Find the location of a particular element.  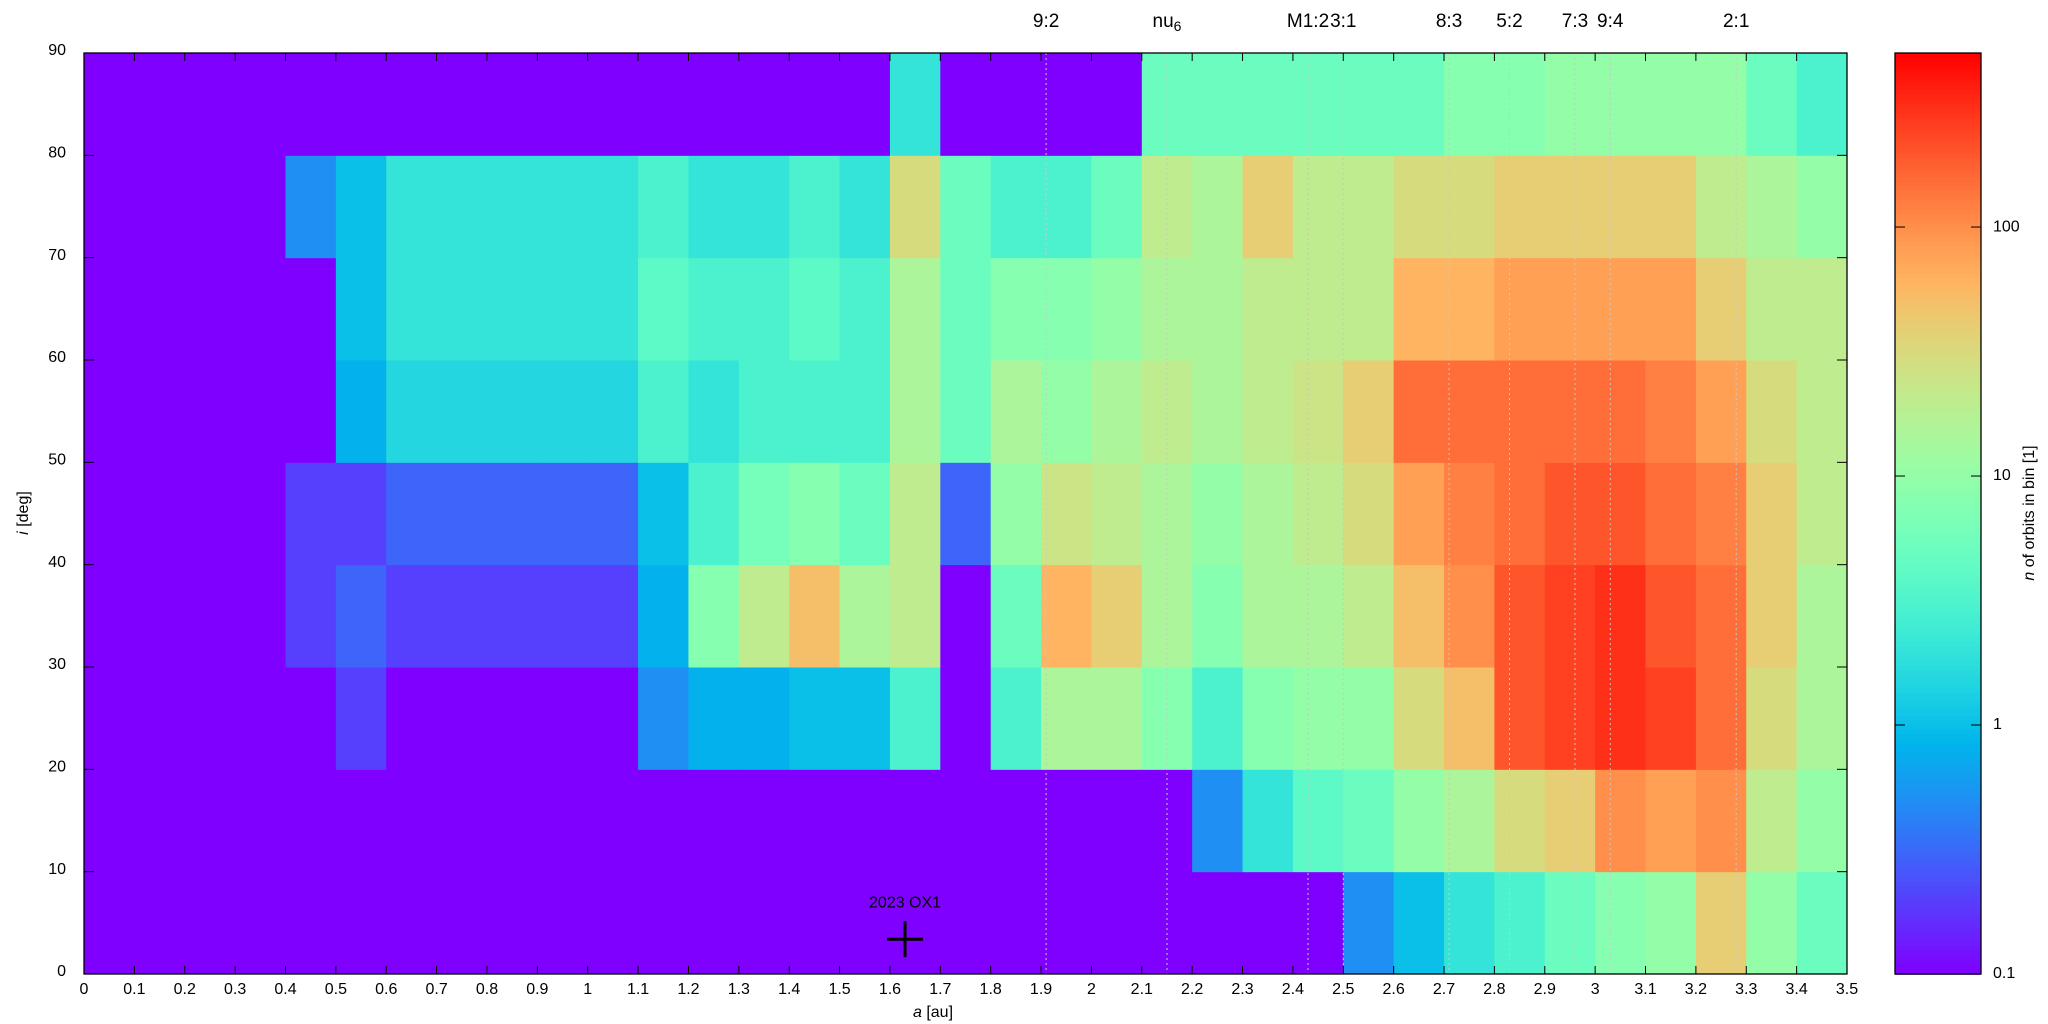

y-tick-label: 30 is located at coordinates (57, 664).